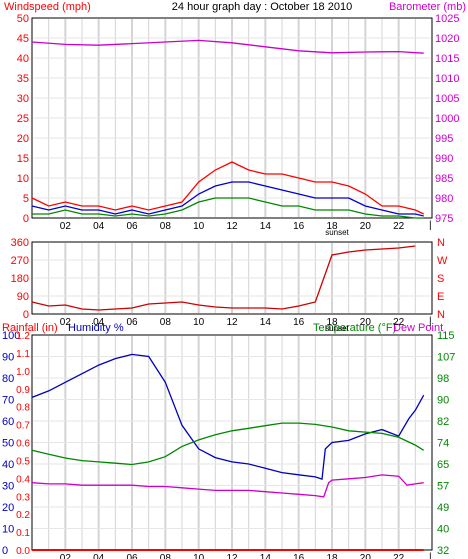 This screenshot has width=468, height=559. What do you see at coordinates (443, 508) in the screenshot?
I see `y-tick-label: 49` at bounding box center [443, 508].